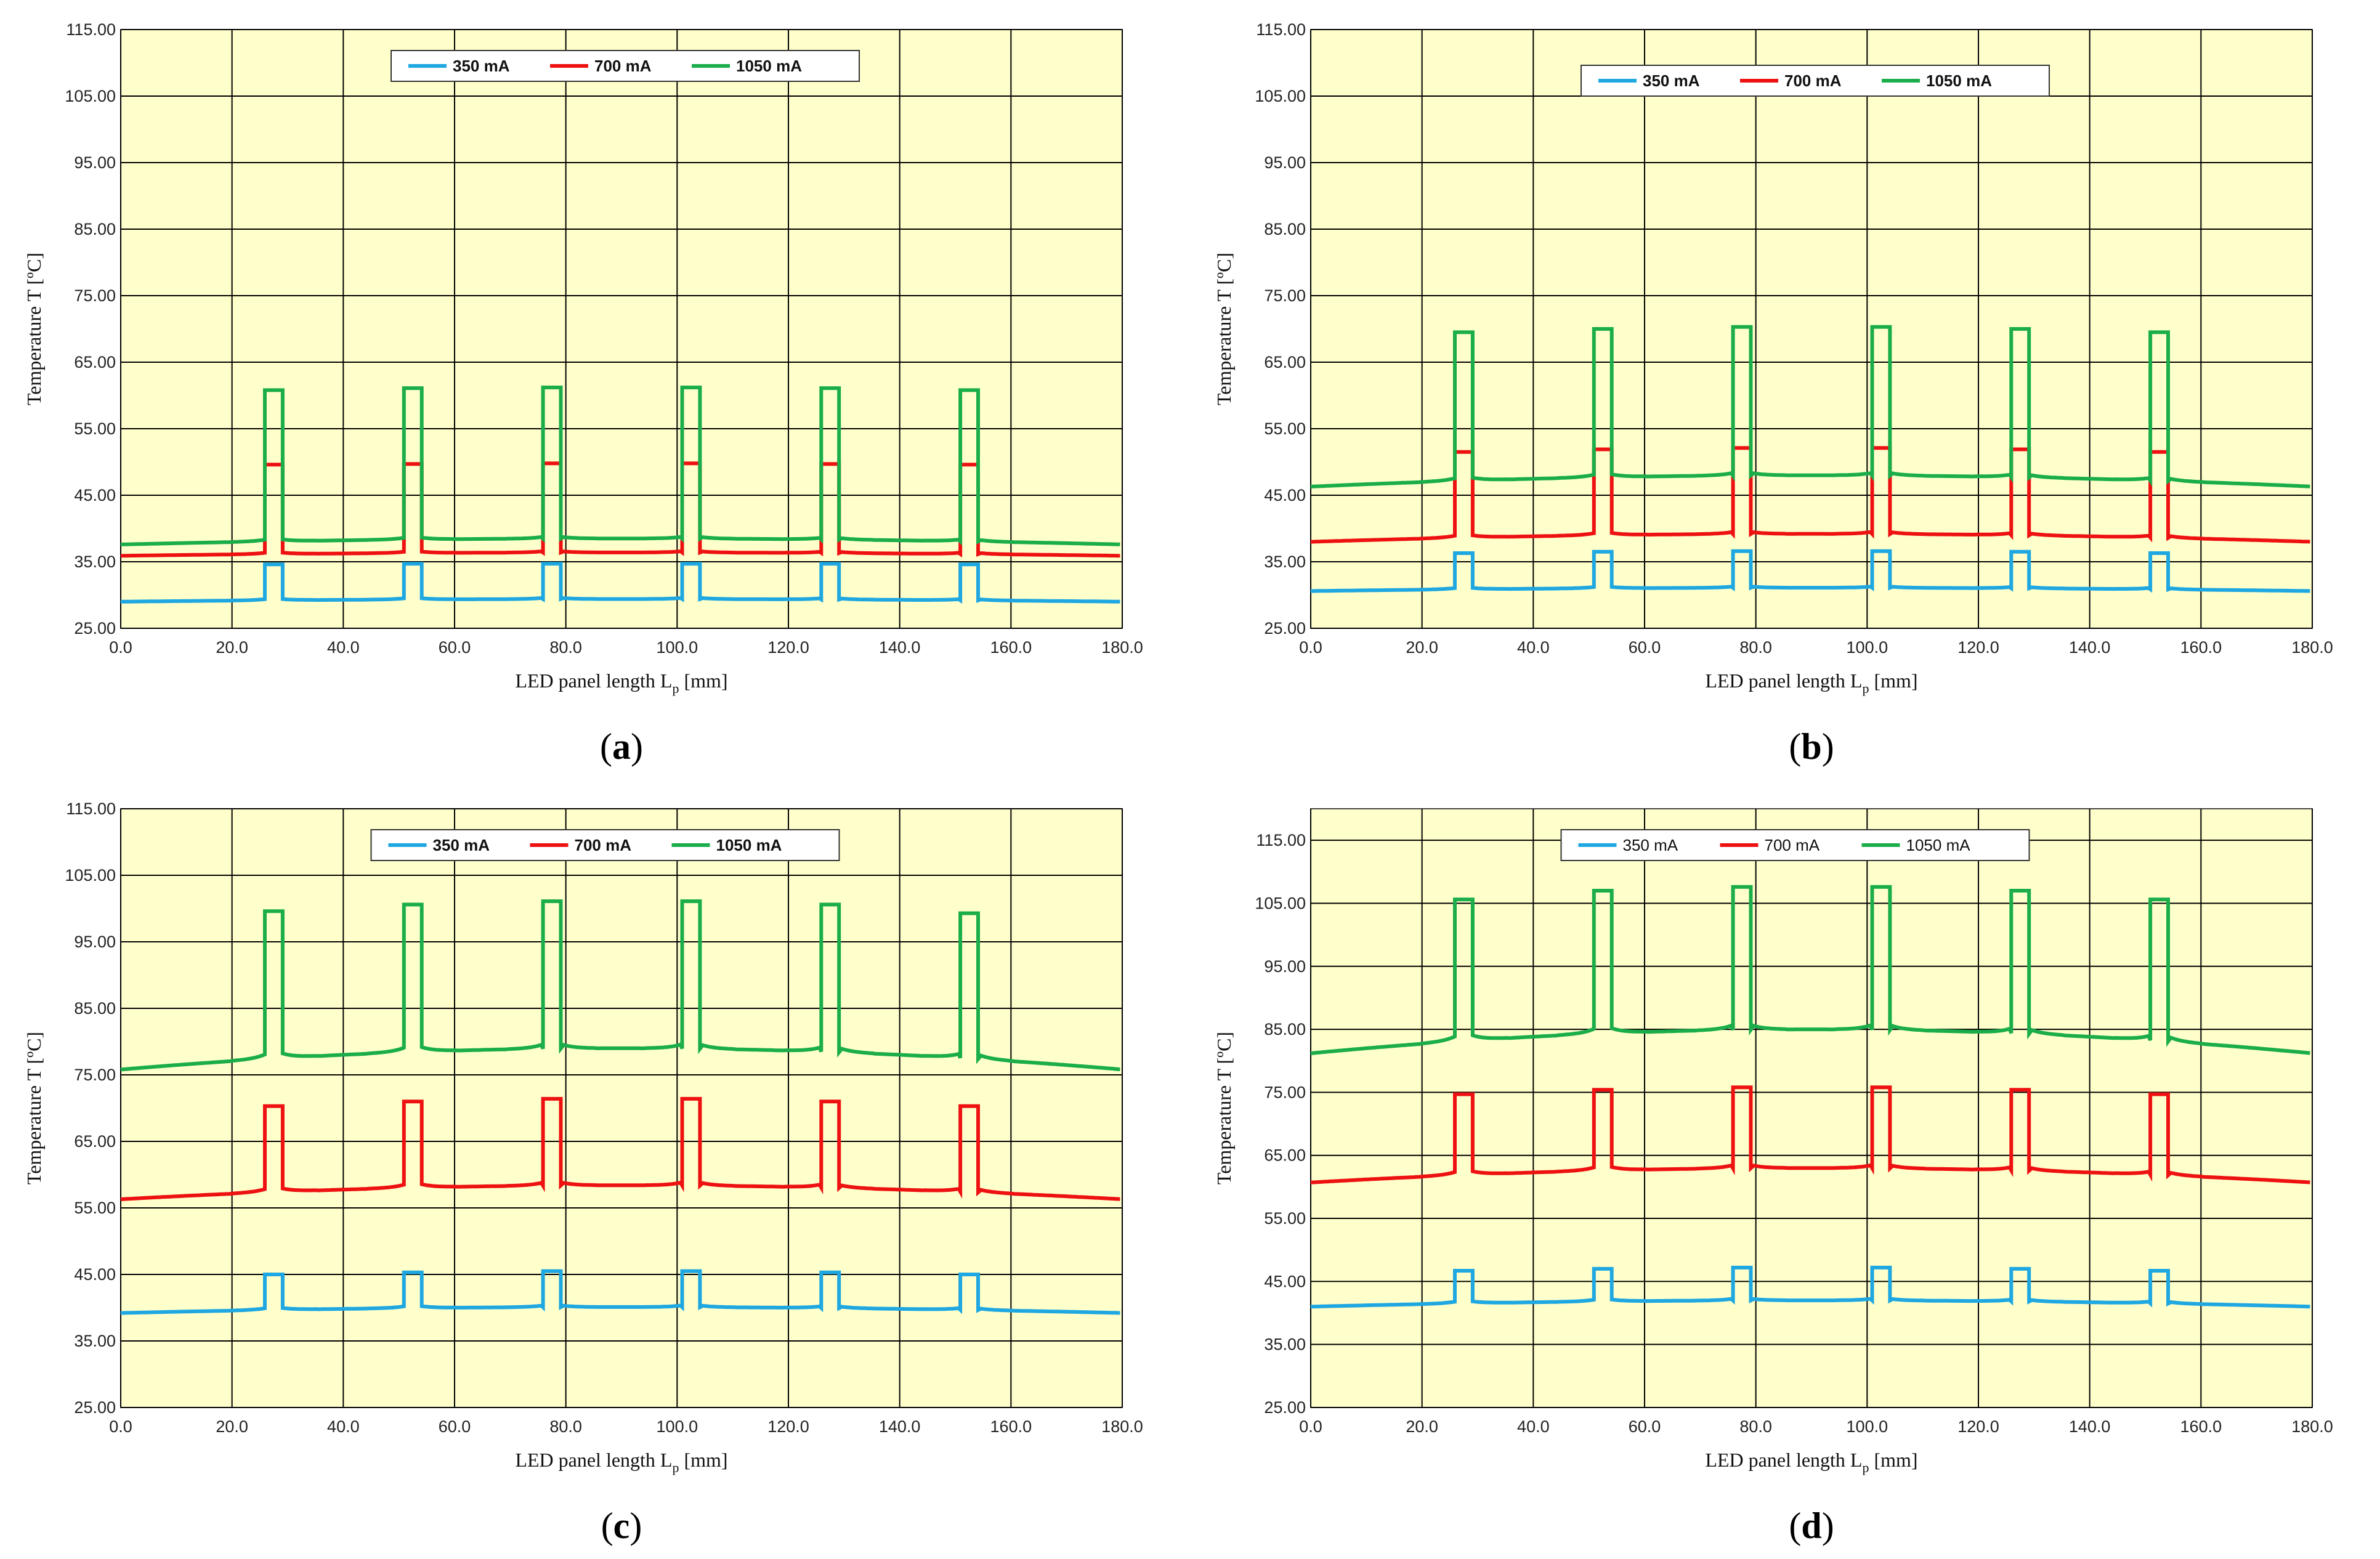 The width and height of the screenshot is (2380, 1559). What do you see at coordinates (1811, 1525) in the screenshot?
I see `panel-caption: (d)` at bounding box center [1811, 1525].